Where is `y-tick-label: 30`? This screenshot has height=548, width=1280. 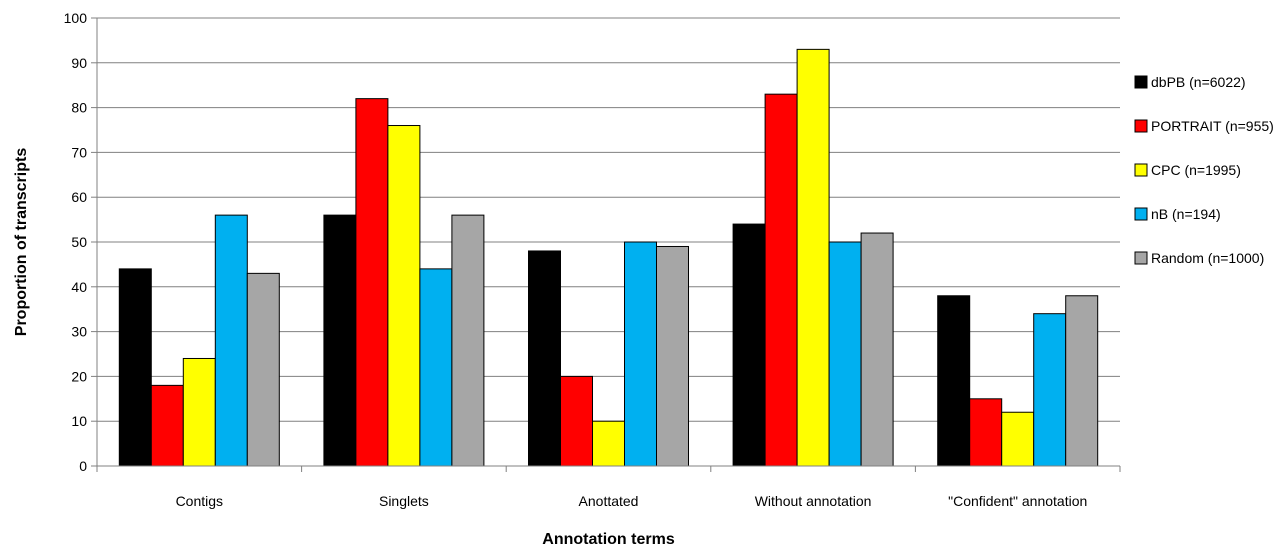
y-tick-label: 30 is located at coordinates (79, 332).